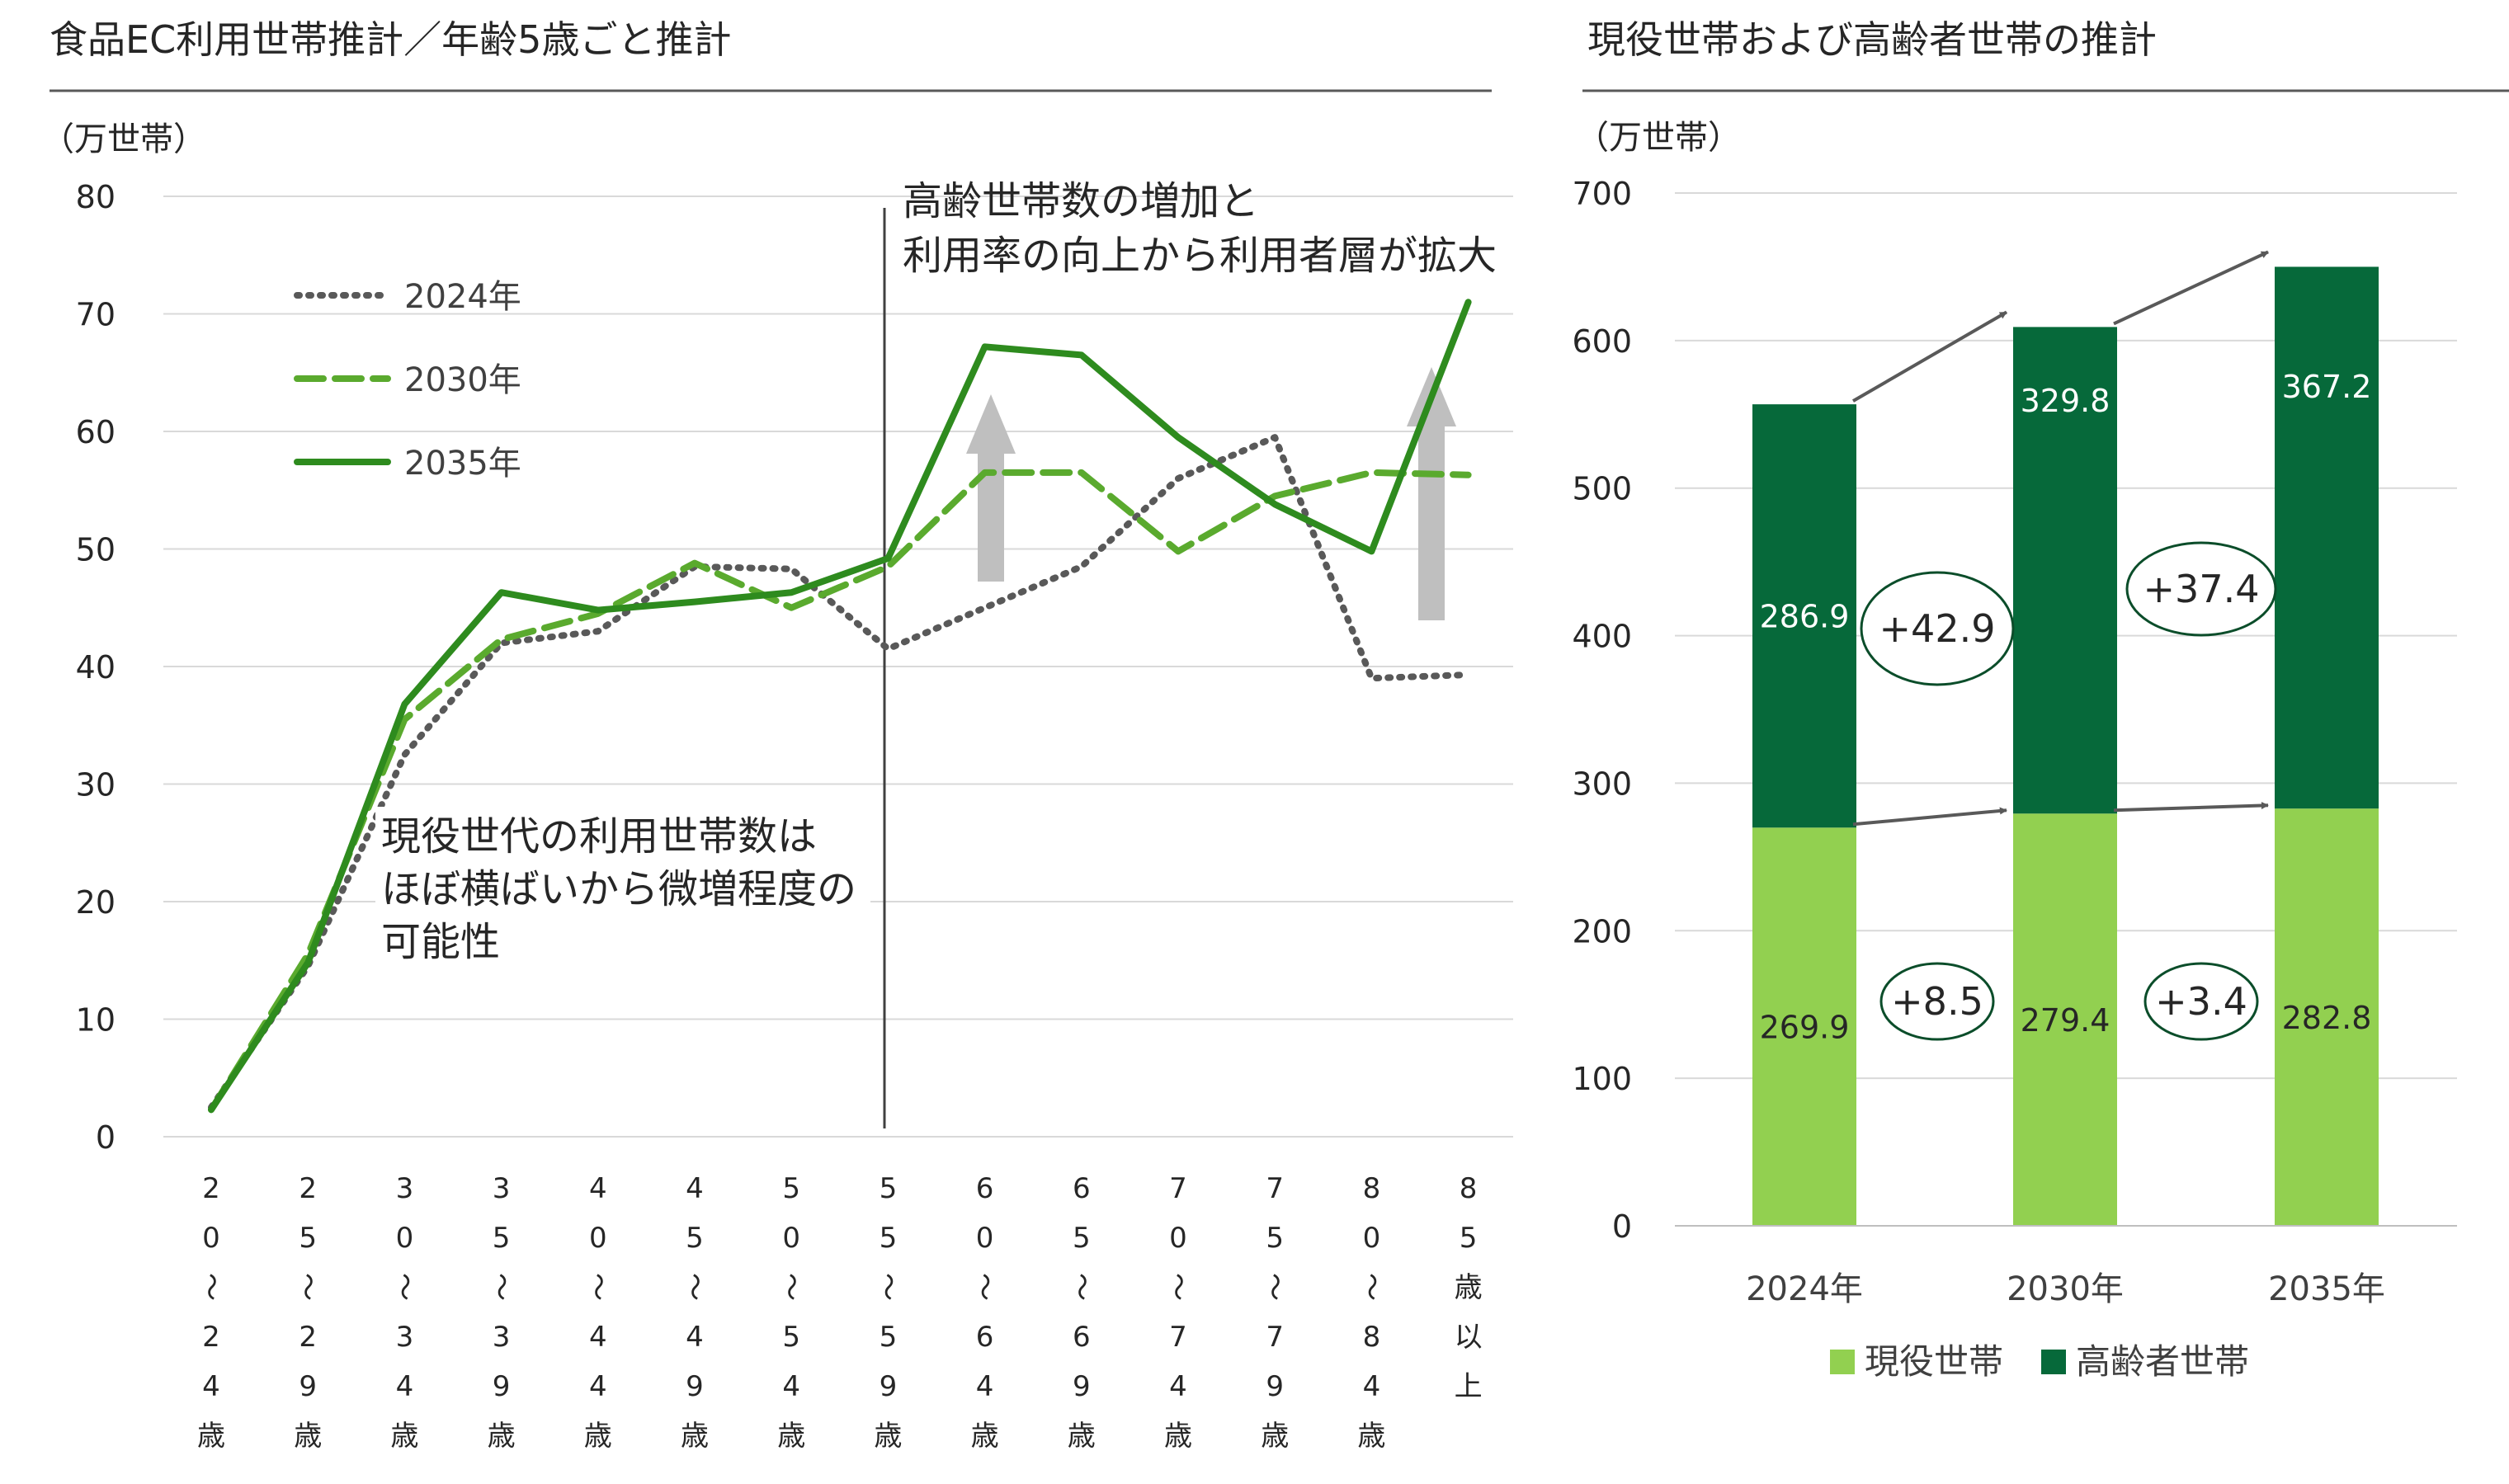  What do you see at coordinates (500, 1312) in the screenshot?
I see `left-x-tick: 3 5 〜 3 9 歳` at bounding box center [500, 1312].